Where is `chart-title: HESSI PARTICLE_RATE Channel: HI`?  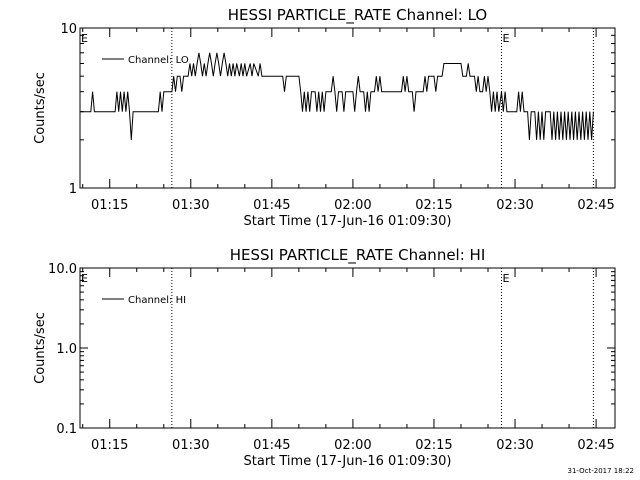
chart-title: HESSI PARTICLE_RATE Channel: HI is located at coordinates (358, 255).